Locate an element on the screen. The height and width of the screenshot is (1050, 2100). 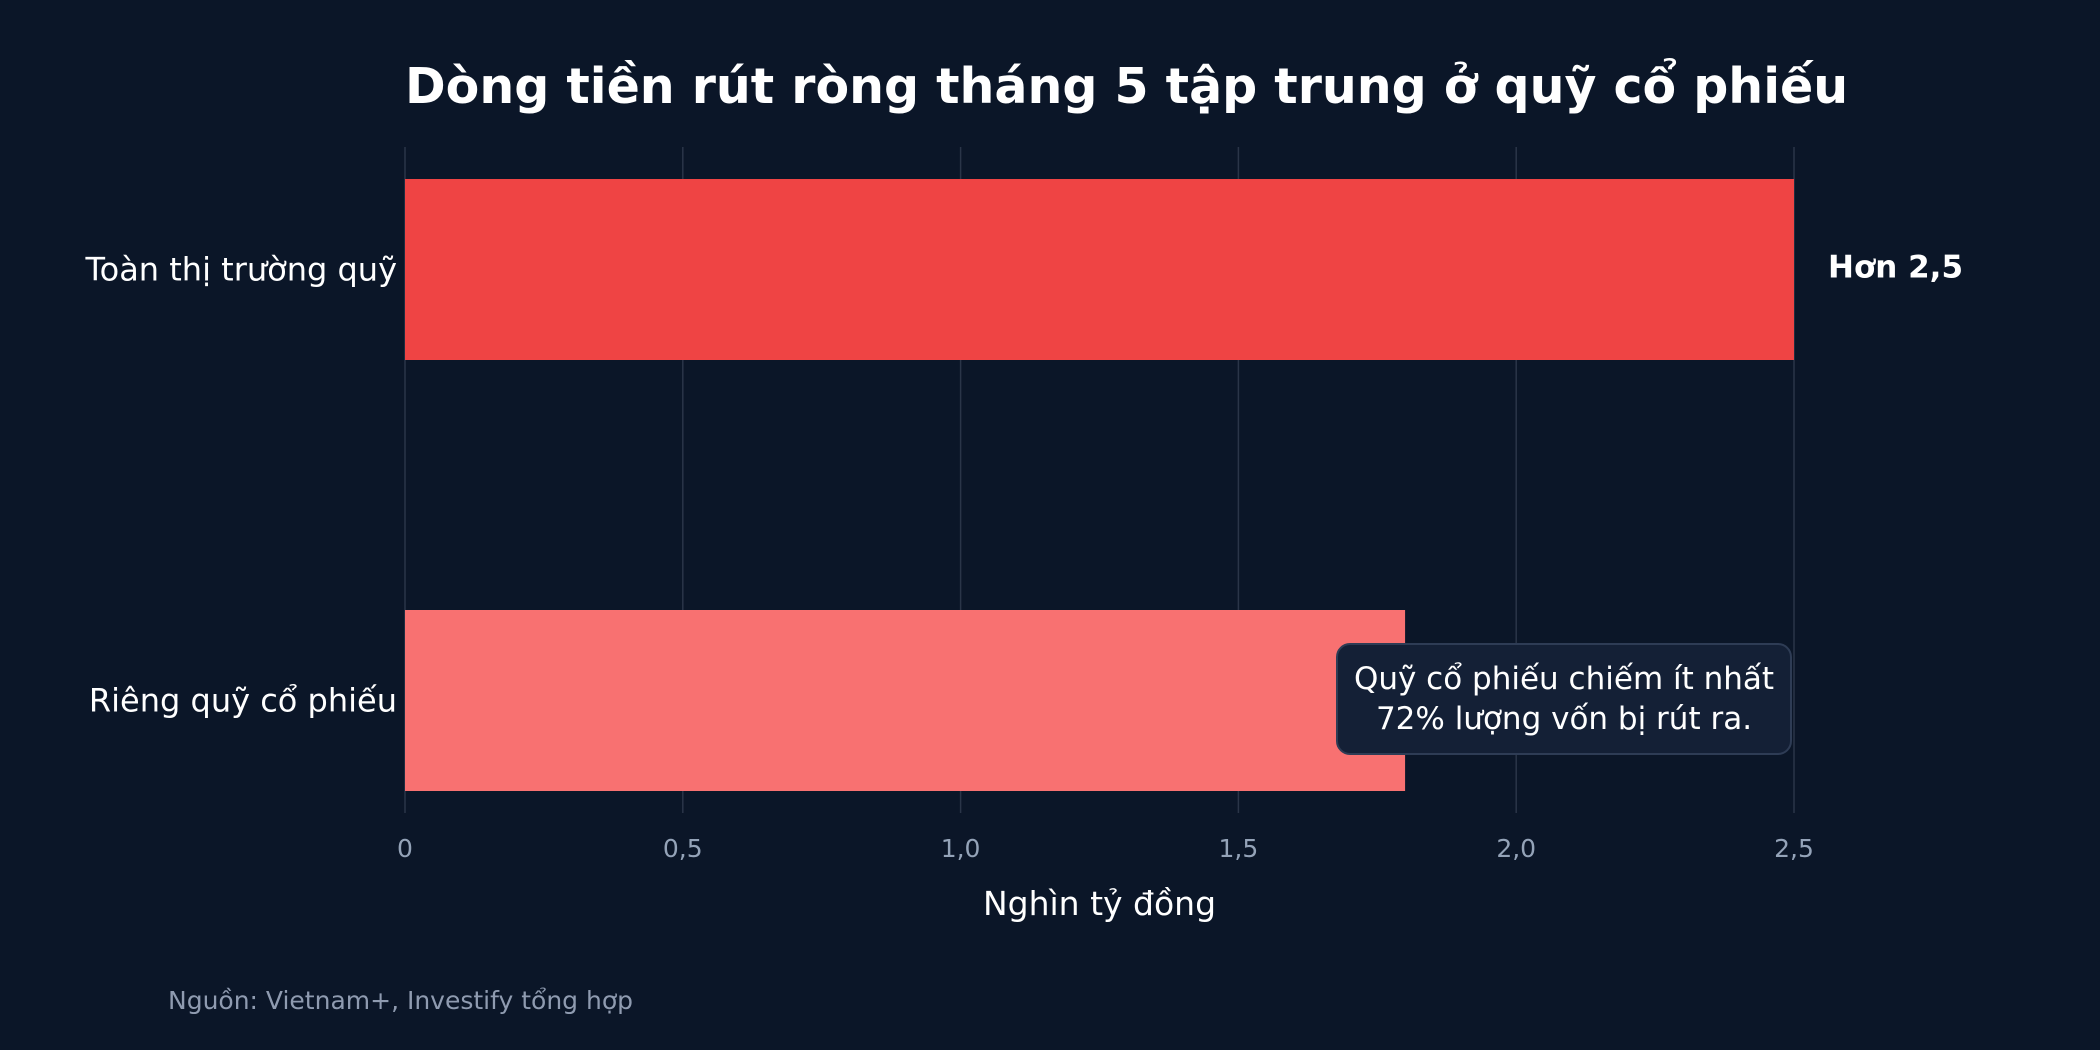
x-tick-label: 0 is located at coordinates (405, 848).